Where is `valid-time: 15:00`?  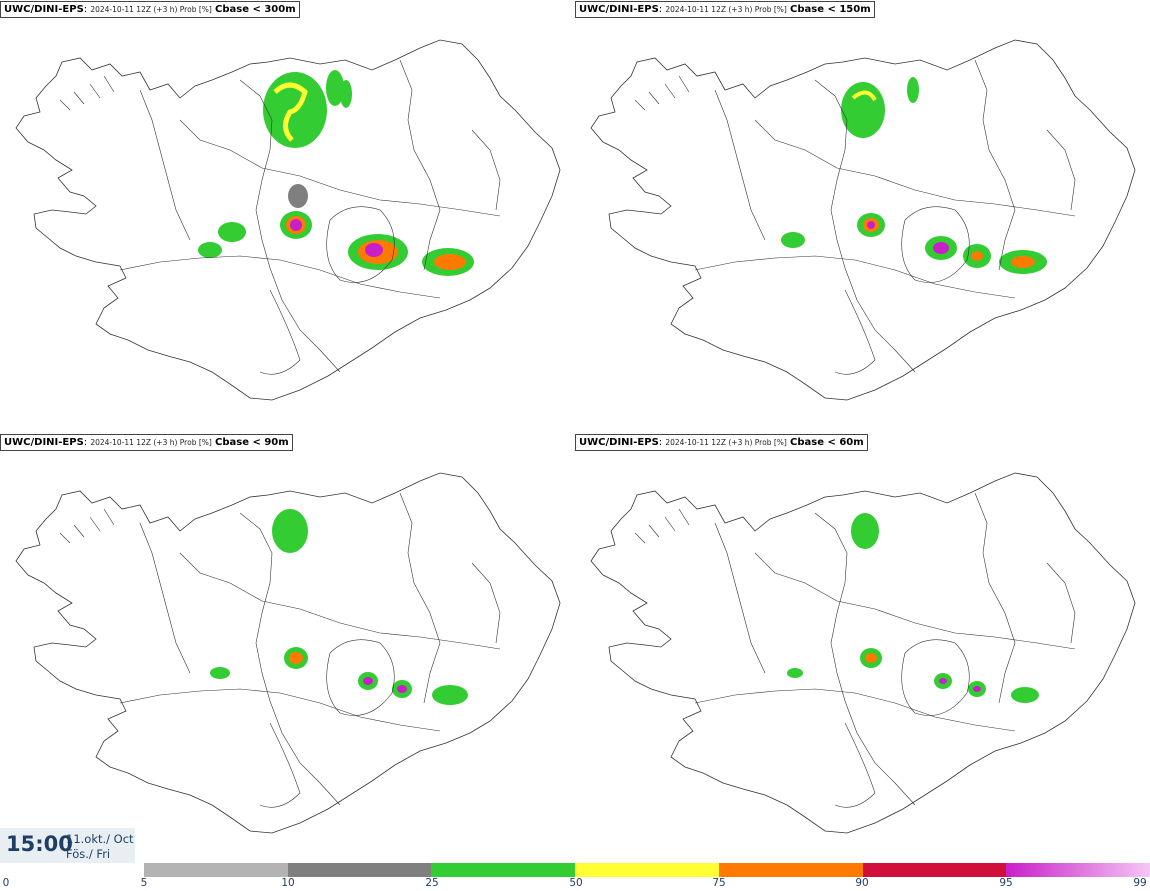 valid-time: 15:00 is located at coordinates (39, 844).